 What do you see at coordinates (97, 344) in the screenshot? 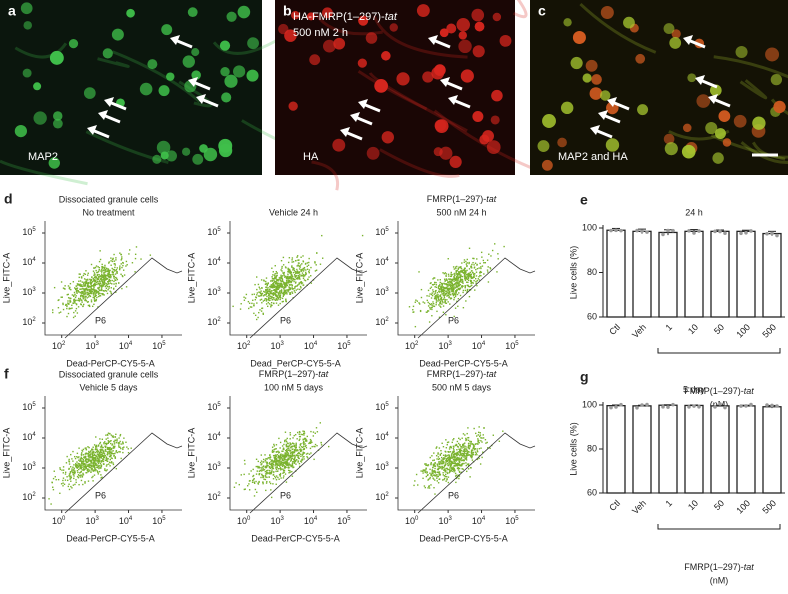
I see `tick-exp: 3` at bounding box center [97, 344].